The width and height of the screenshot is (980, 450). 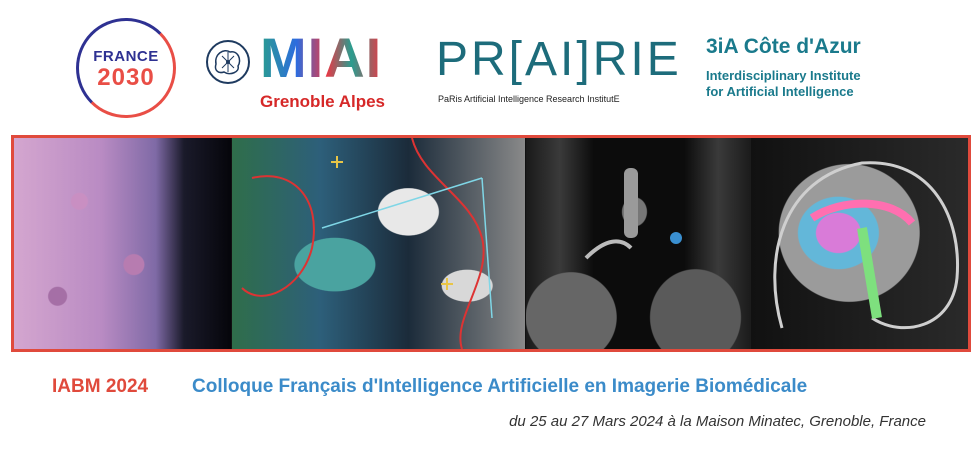 What do you see at coordinates (783, 46) in the screenshot?
I see `3ia-heading: 3iA Côte d'Azur` at bounding box center [783, 46].